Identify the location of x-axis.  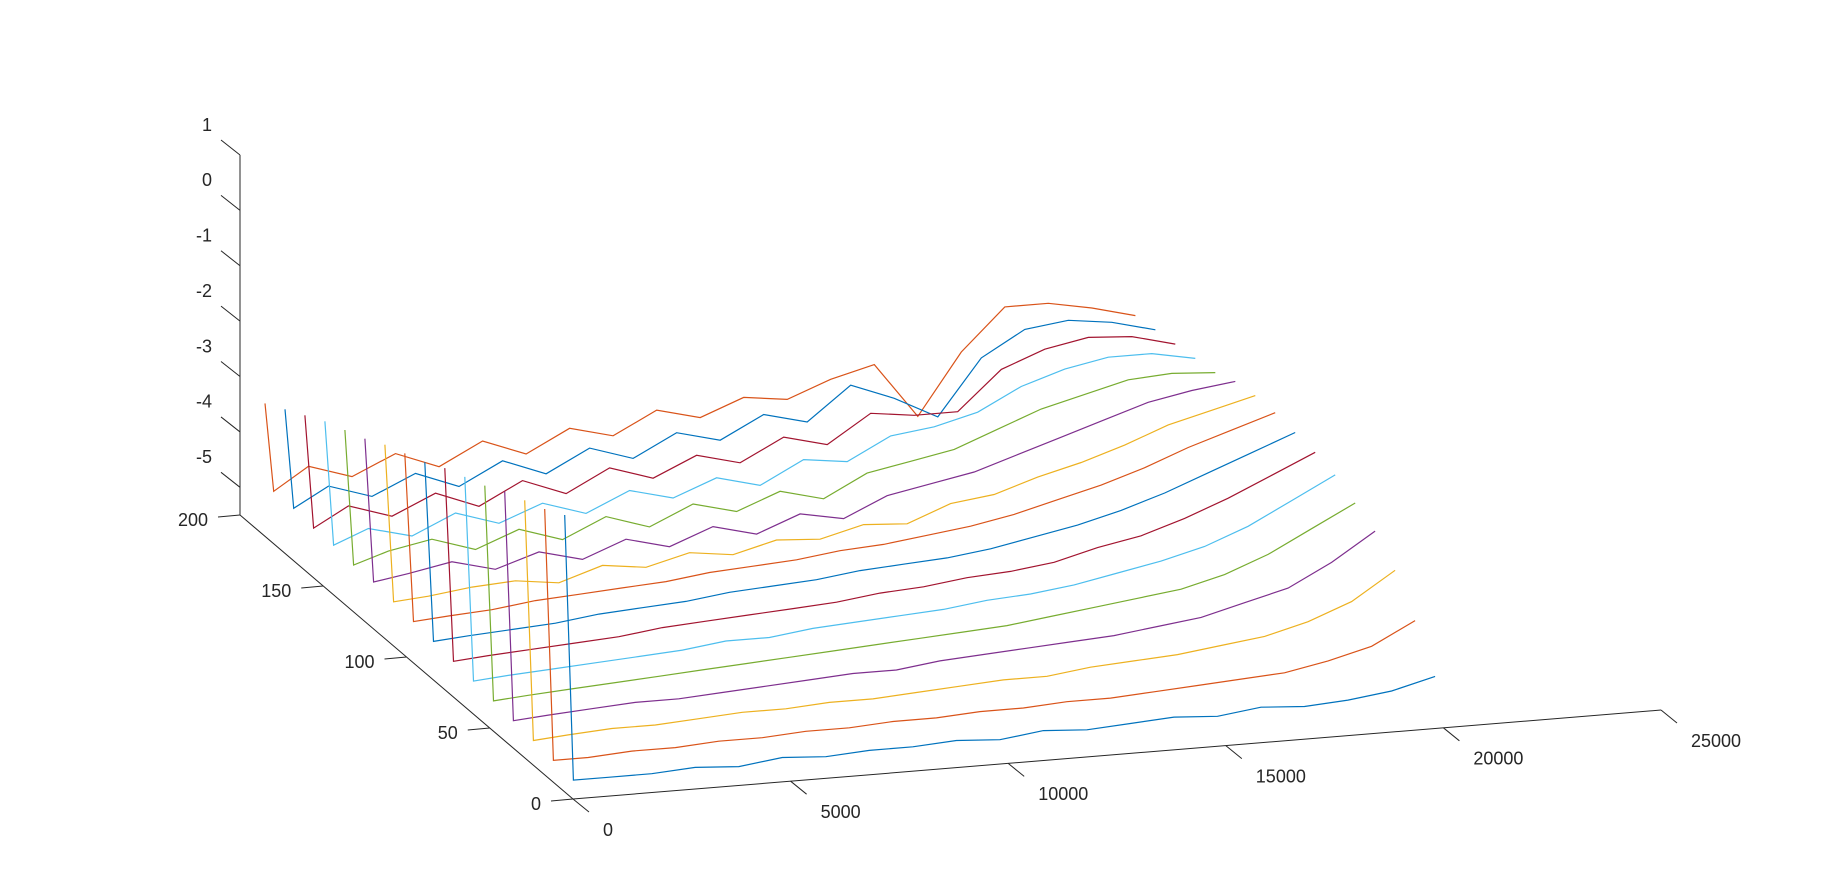
(1117, 754).